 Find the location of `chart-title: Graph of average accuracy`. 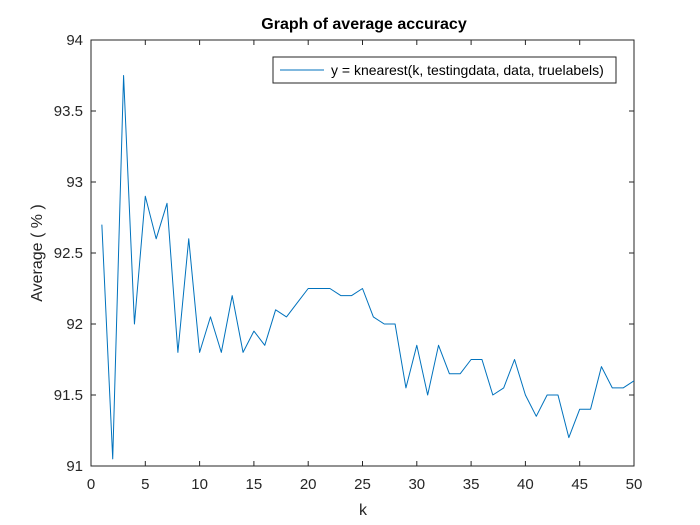

chart-title: Graph of average accuracy is located at coordinates (364, 24).